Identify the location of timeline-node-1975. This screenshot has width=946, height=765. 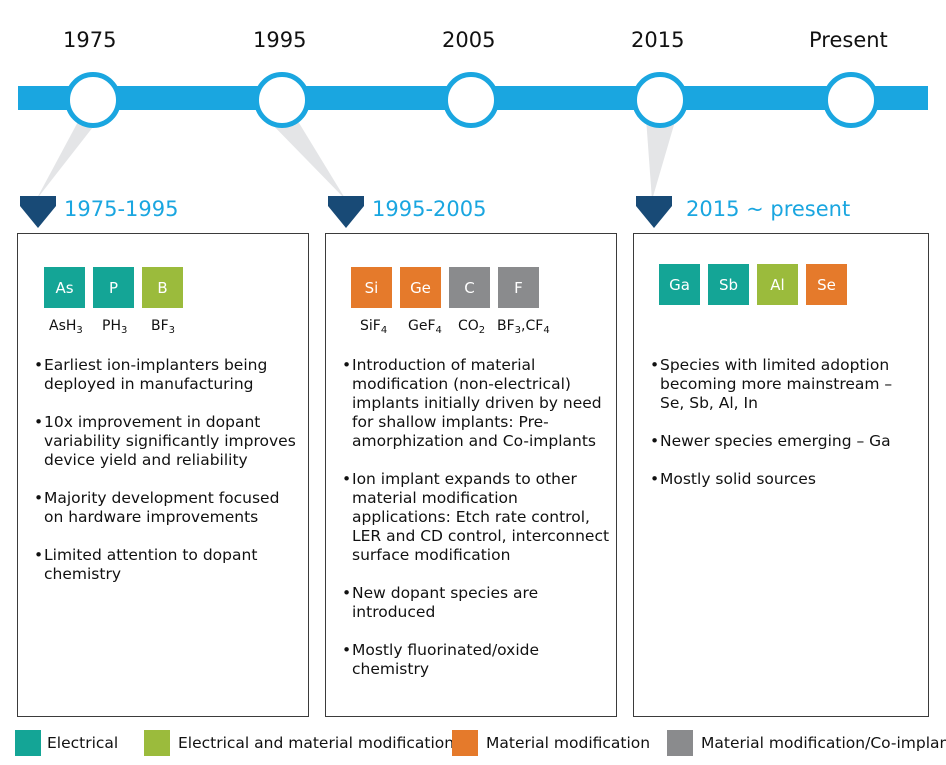
(93, 100).